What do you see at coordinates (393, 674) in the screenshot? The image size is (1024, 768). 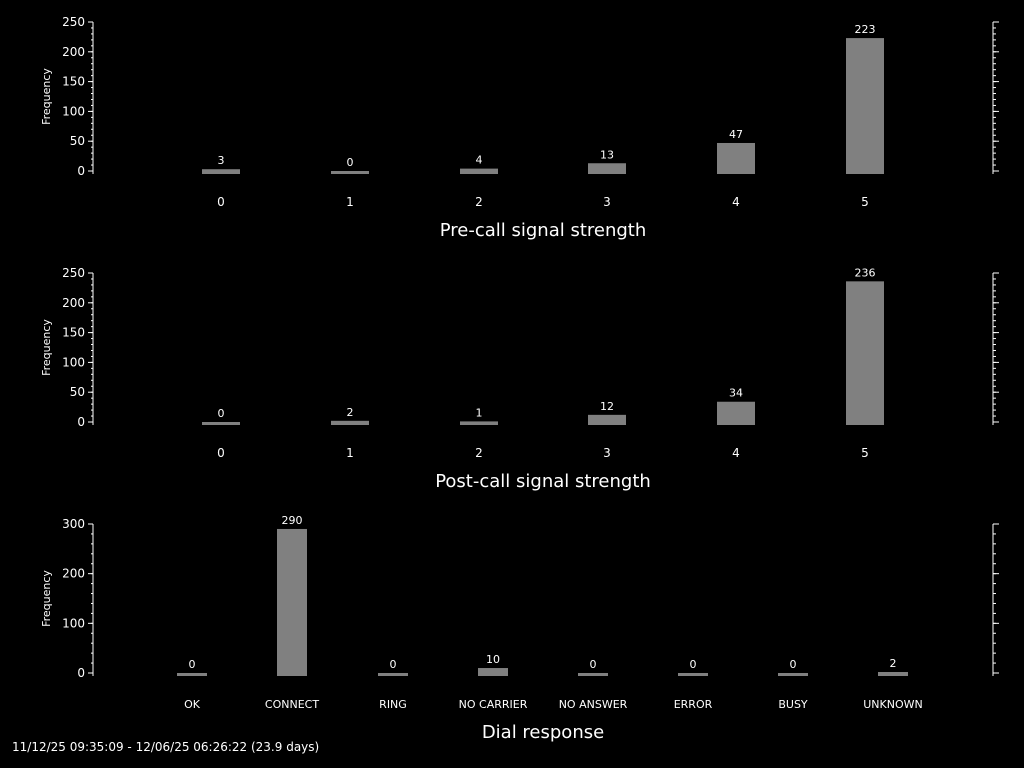 I see `bar-ring` at bounding box center [393, 674].